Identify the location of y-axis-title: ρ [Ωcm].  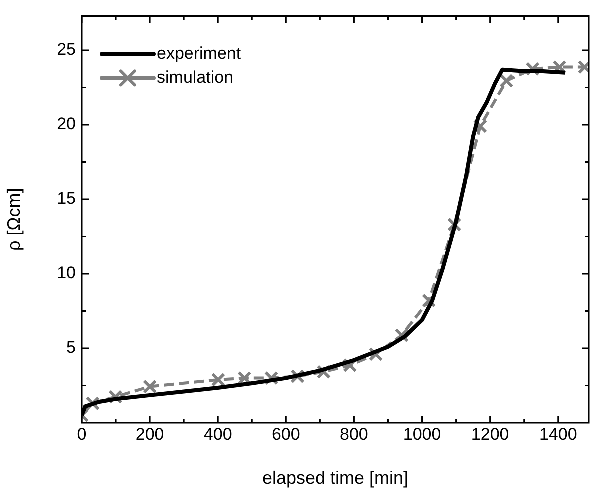
(14, 219).